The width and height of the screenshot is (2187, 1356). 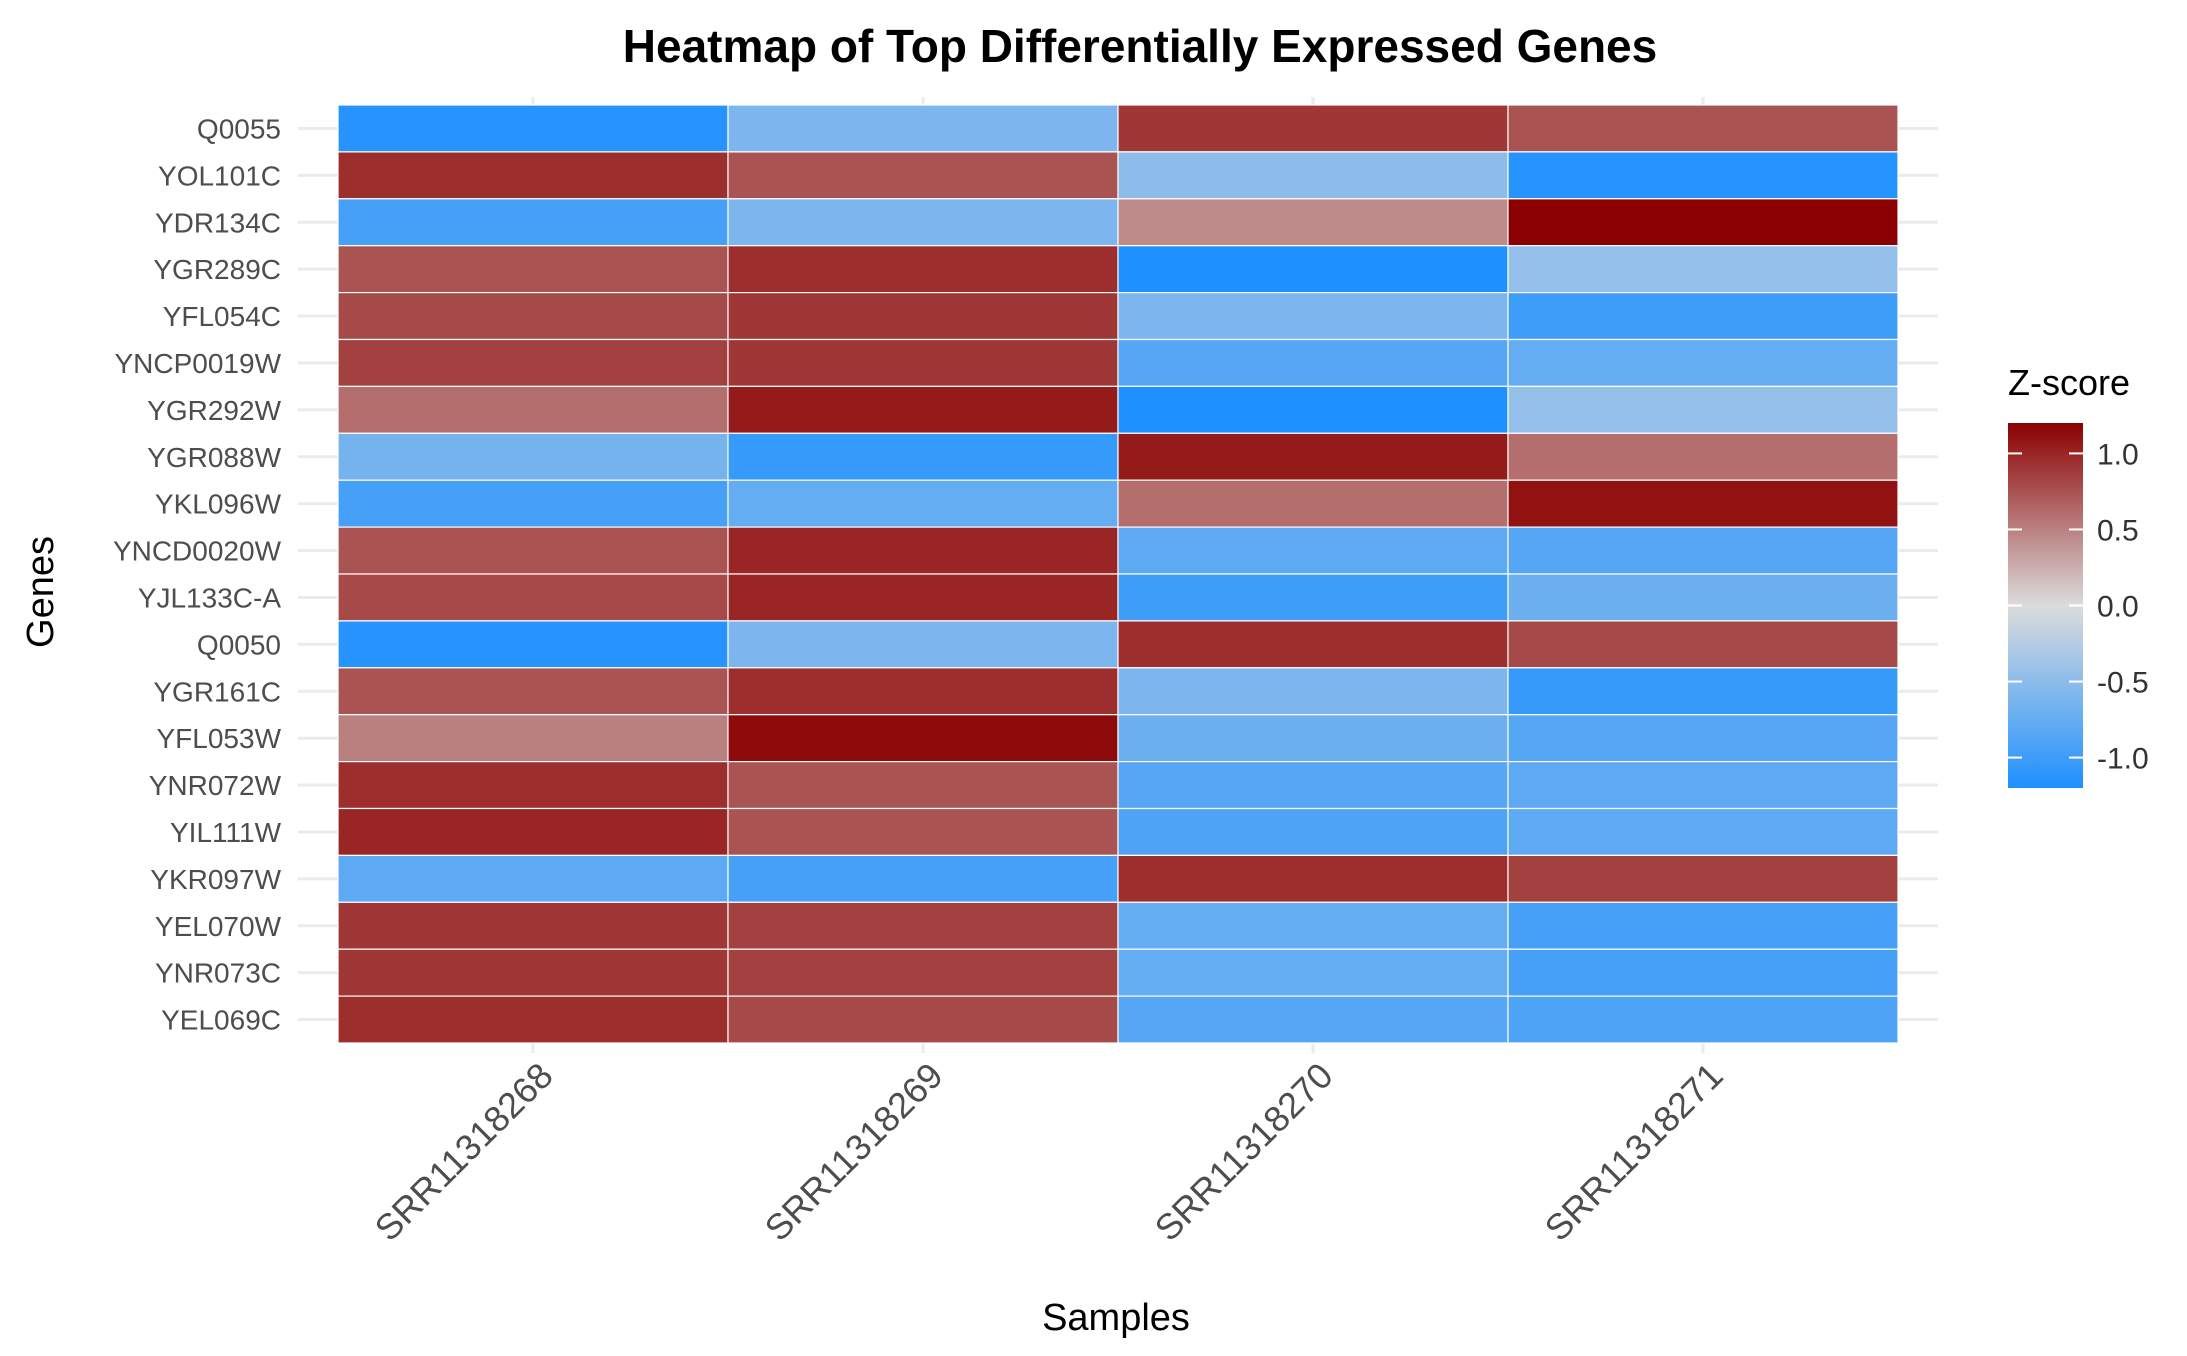 I want to click on y-tick-label: YNCD0020W, so click(x=197, y=551).